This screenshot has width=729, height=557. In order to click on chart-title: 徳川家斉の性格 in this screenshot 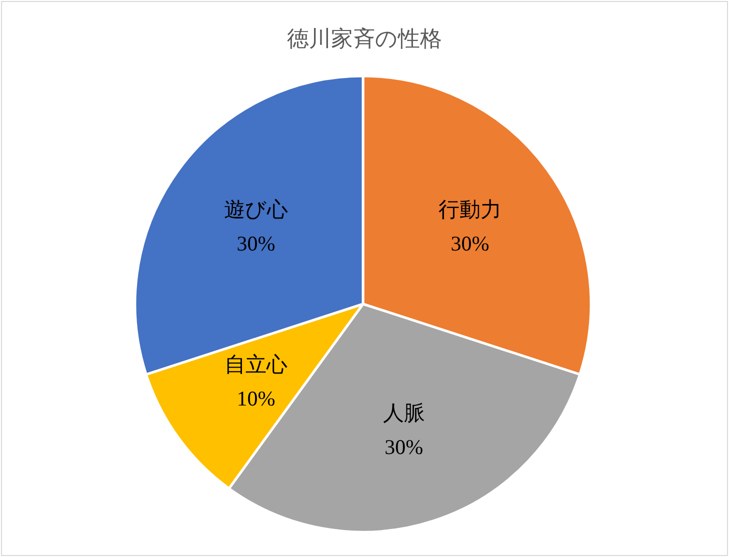, I will do `click(364, 38)`.